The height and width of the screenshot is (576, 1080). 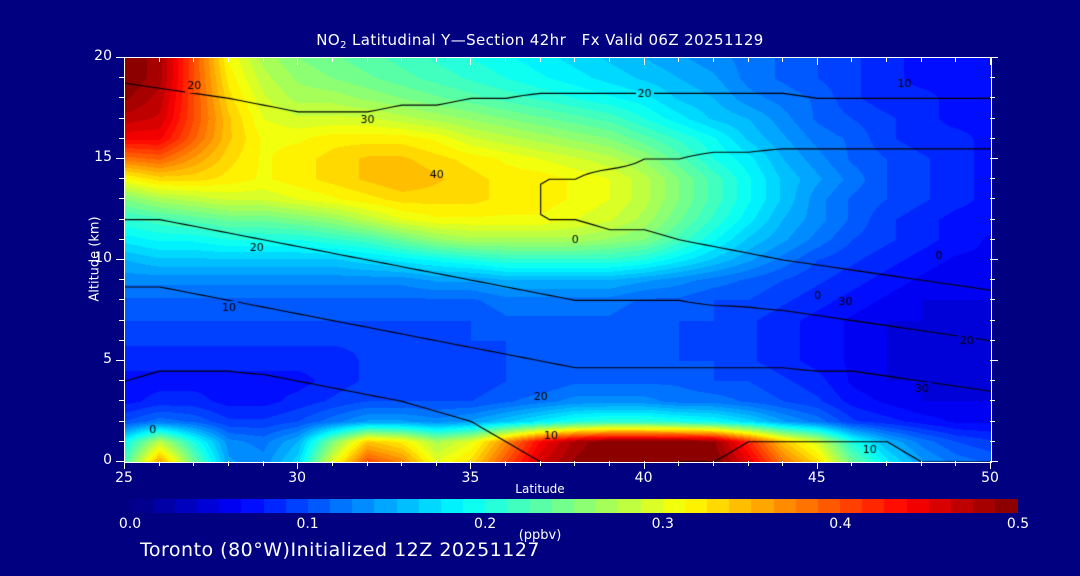 I want to click on y-tick-label: 0, so click(x=107, y=460).